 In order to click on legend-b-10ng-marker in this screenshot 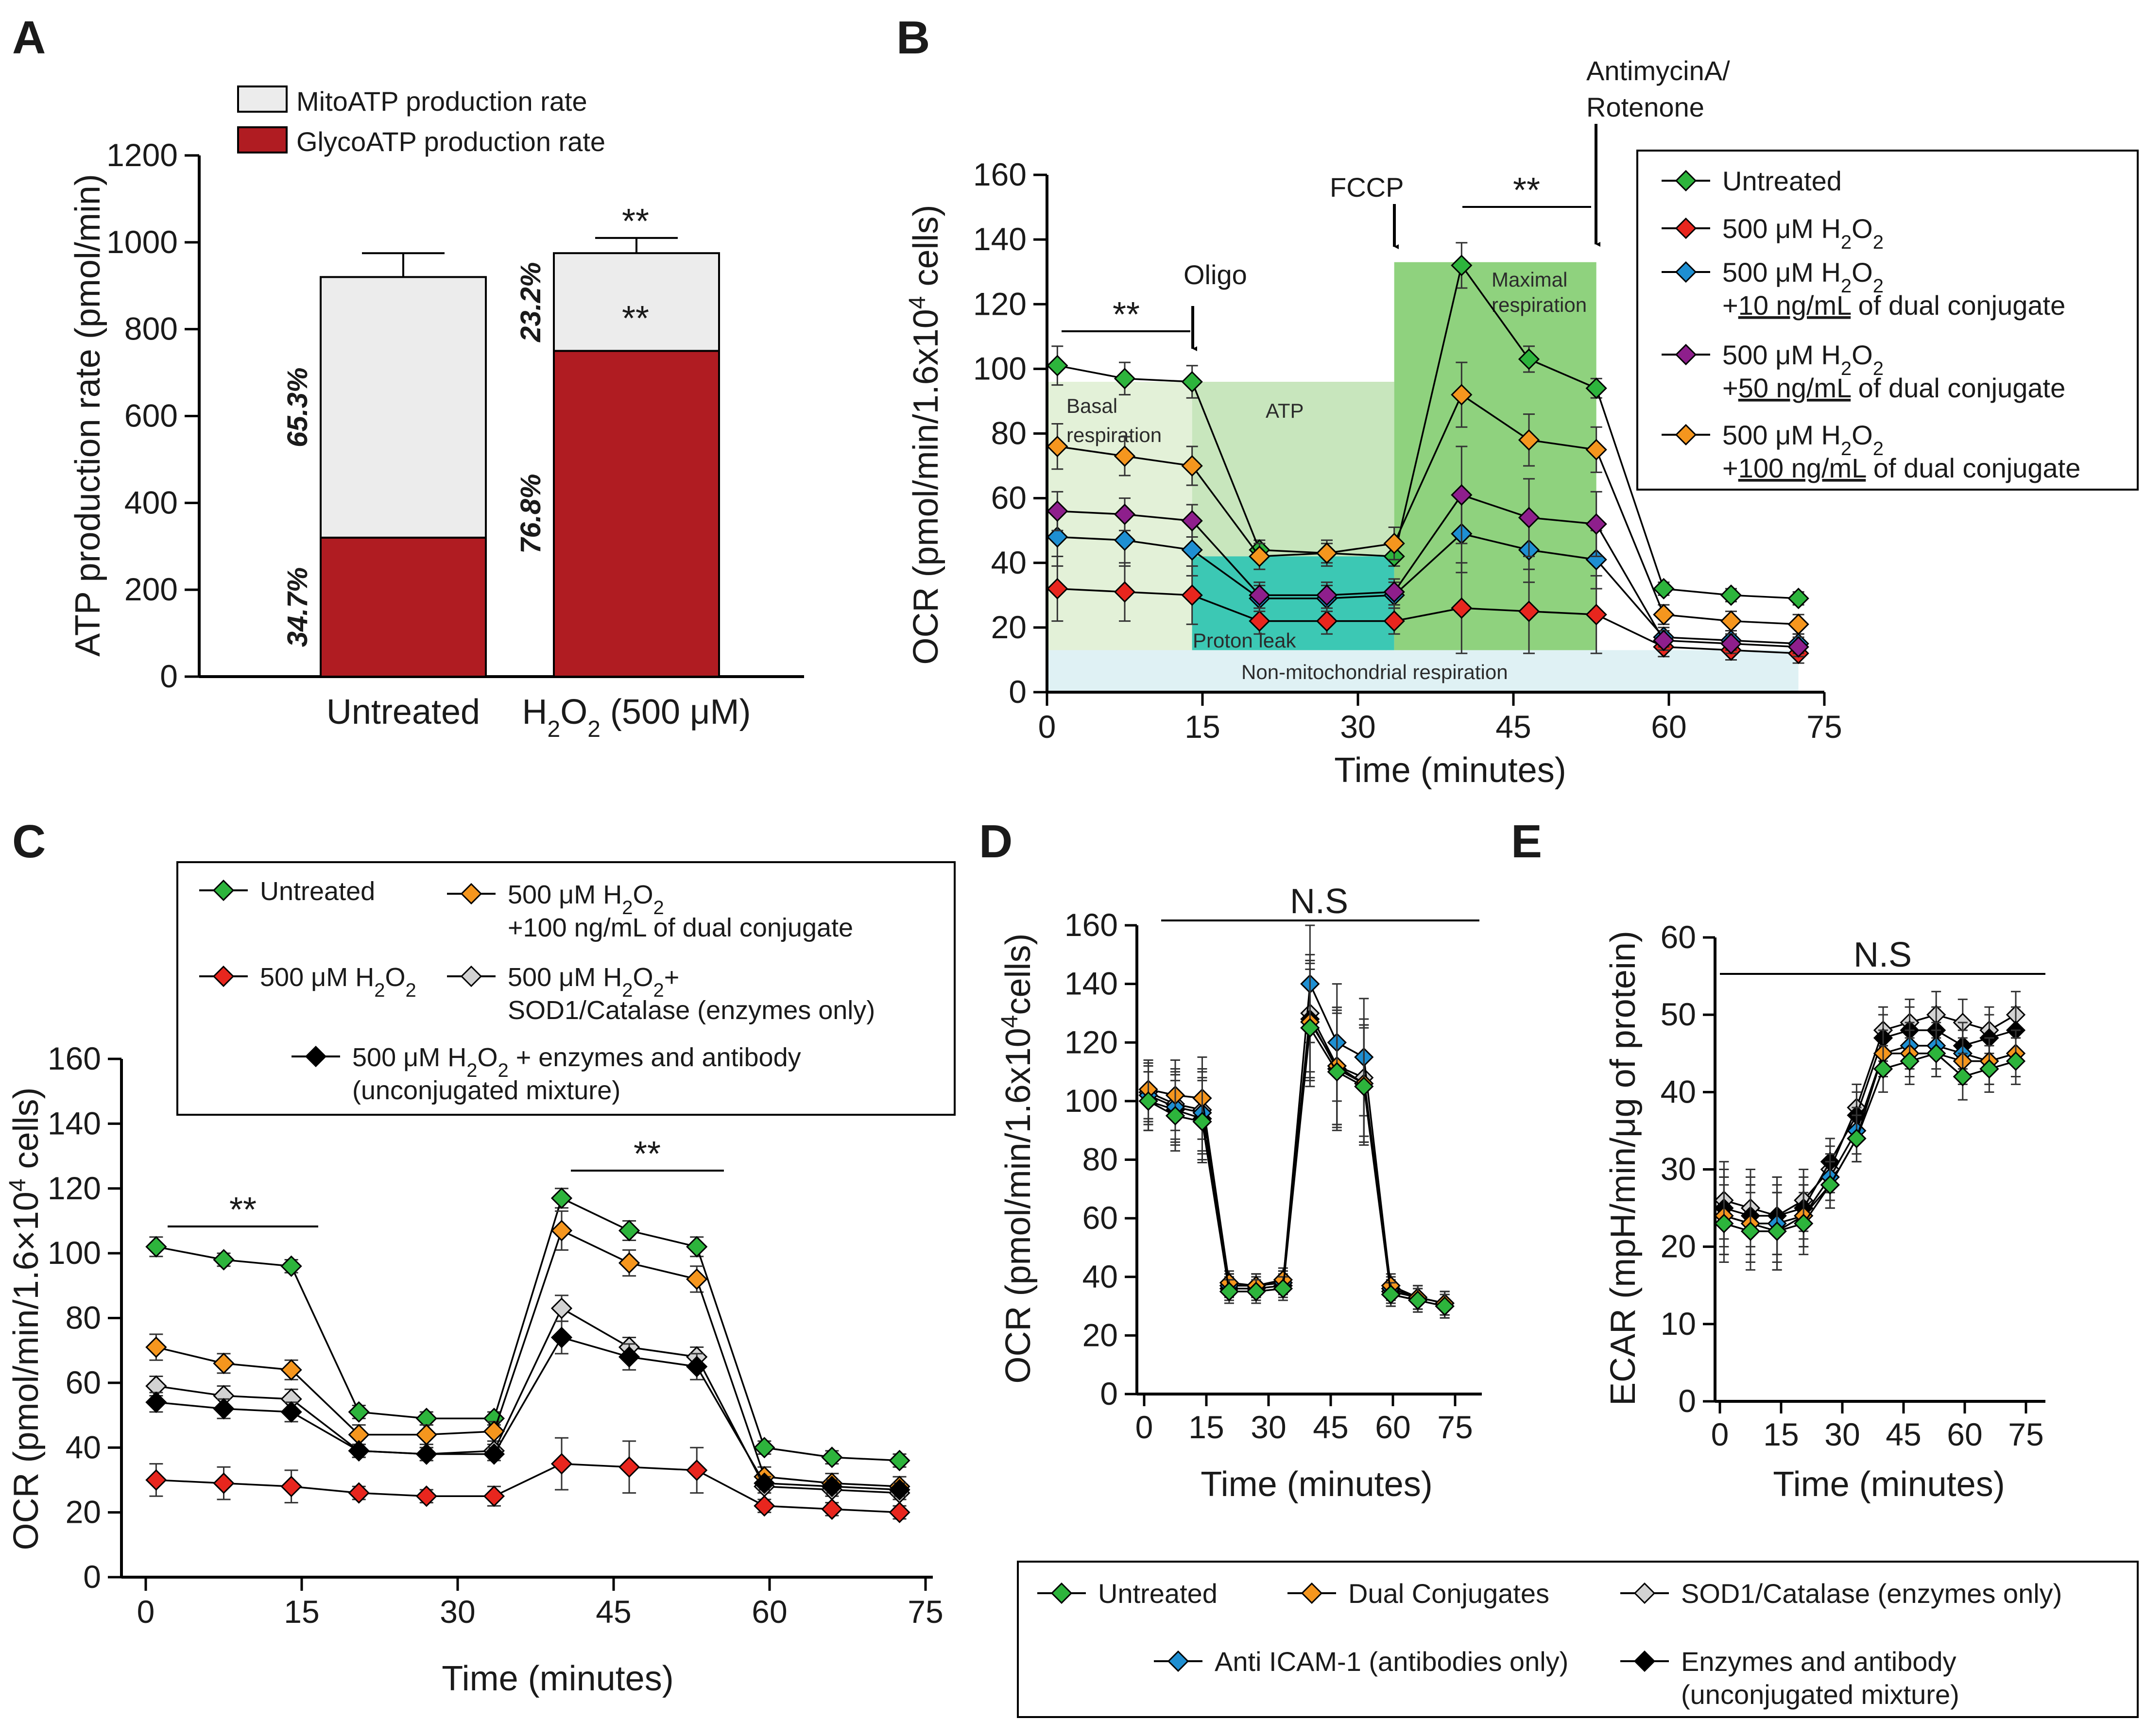, I will do `click(1686, 272)`.